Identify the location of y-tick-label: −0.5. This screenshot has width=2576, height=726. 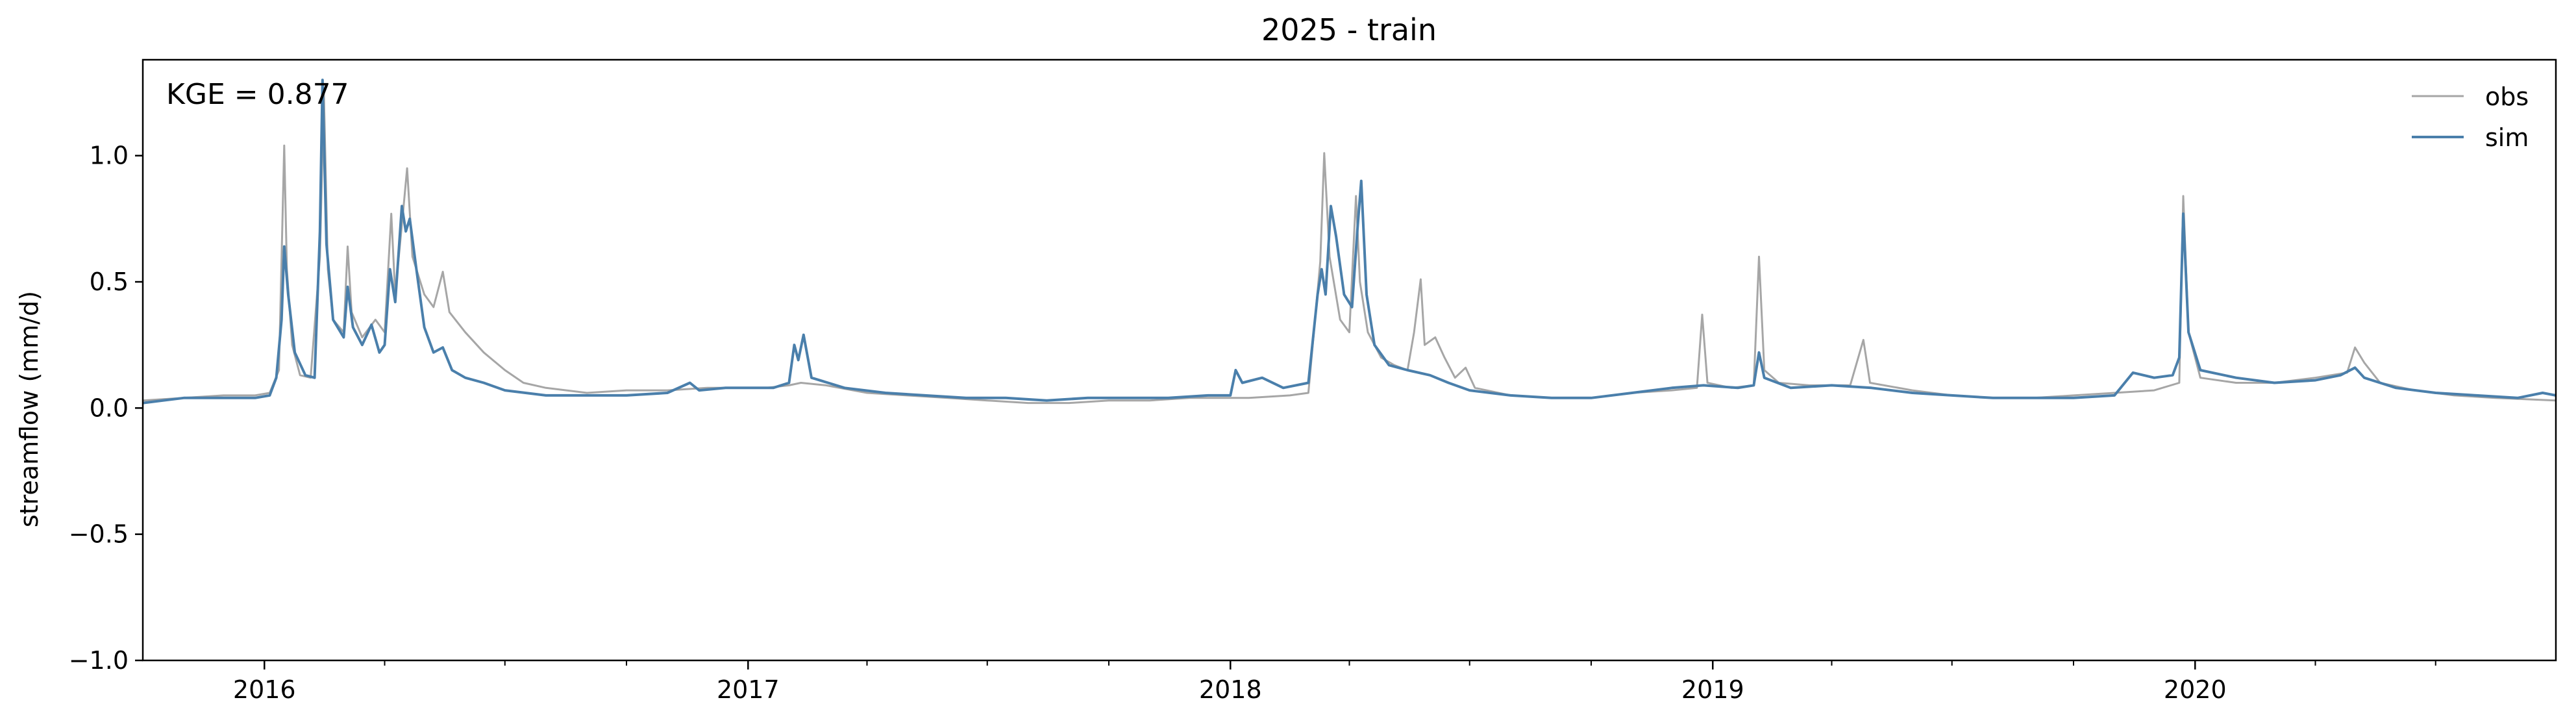
(99, 534).